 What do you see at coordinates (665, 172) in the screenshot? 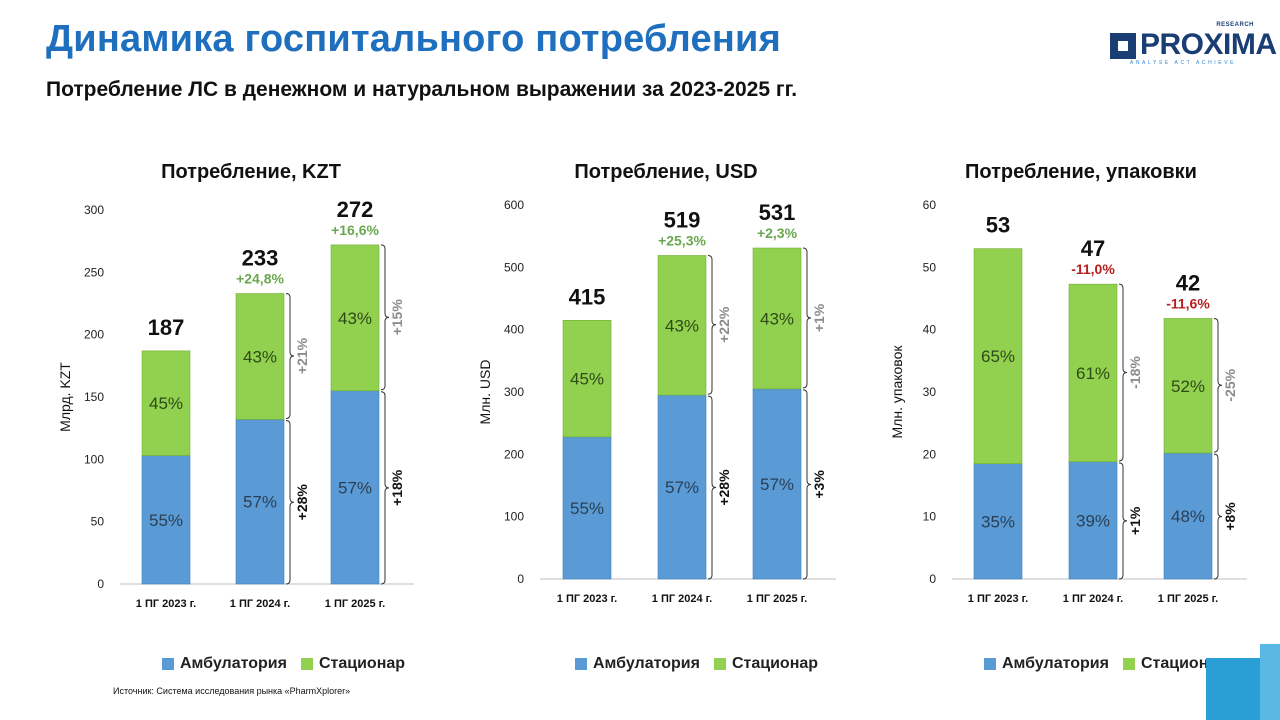
I see `chart-title: Потребление, USD` at bounding box center [665, 172].